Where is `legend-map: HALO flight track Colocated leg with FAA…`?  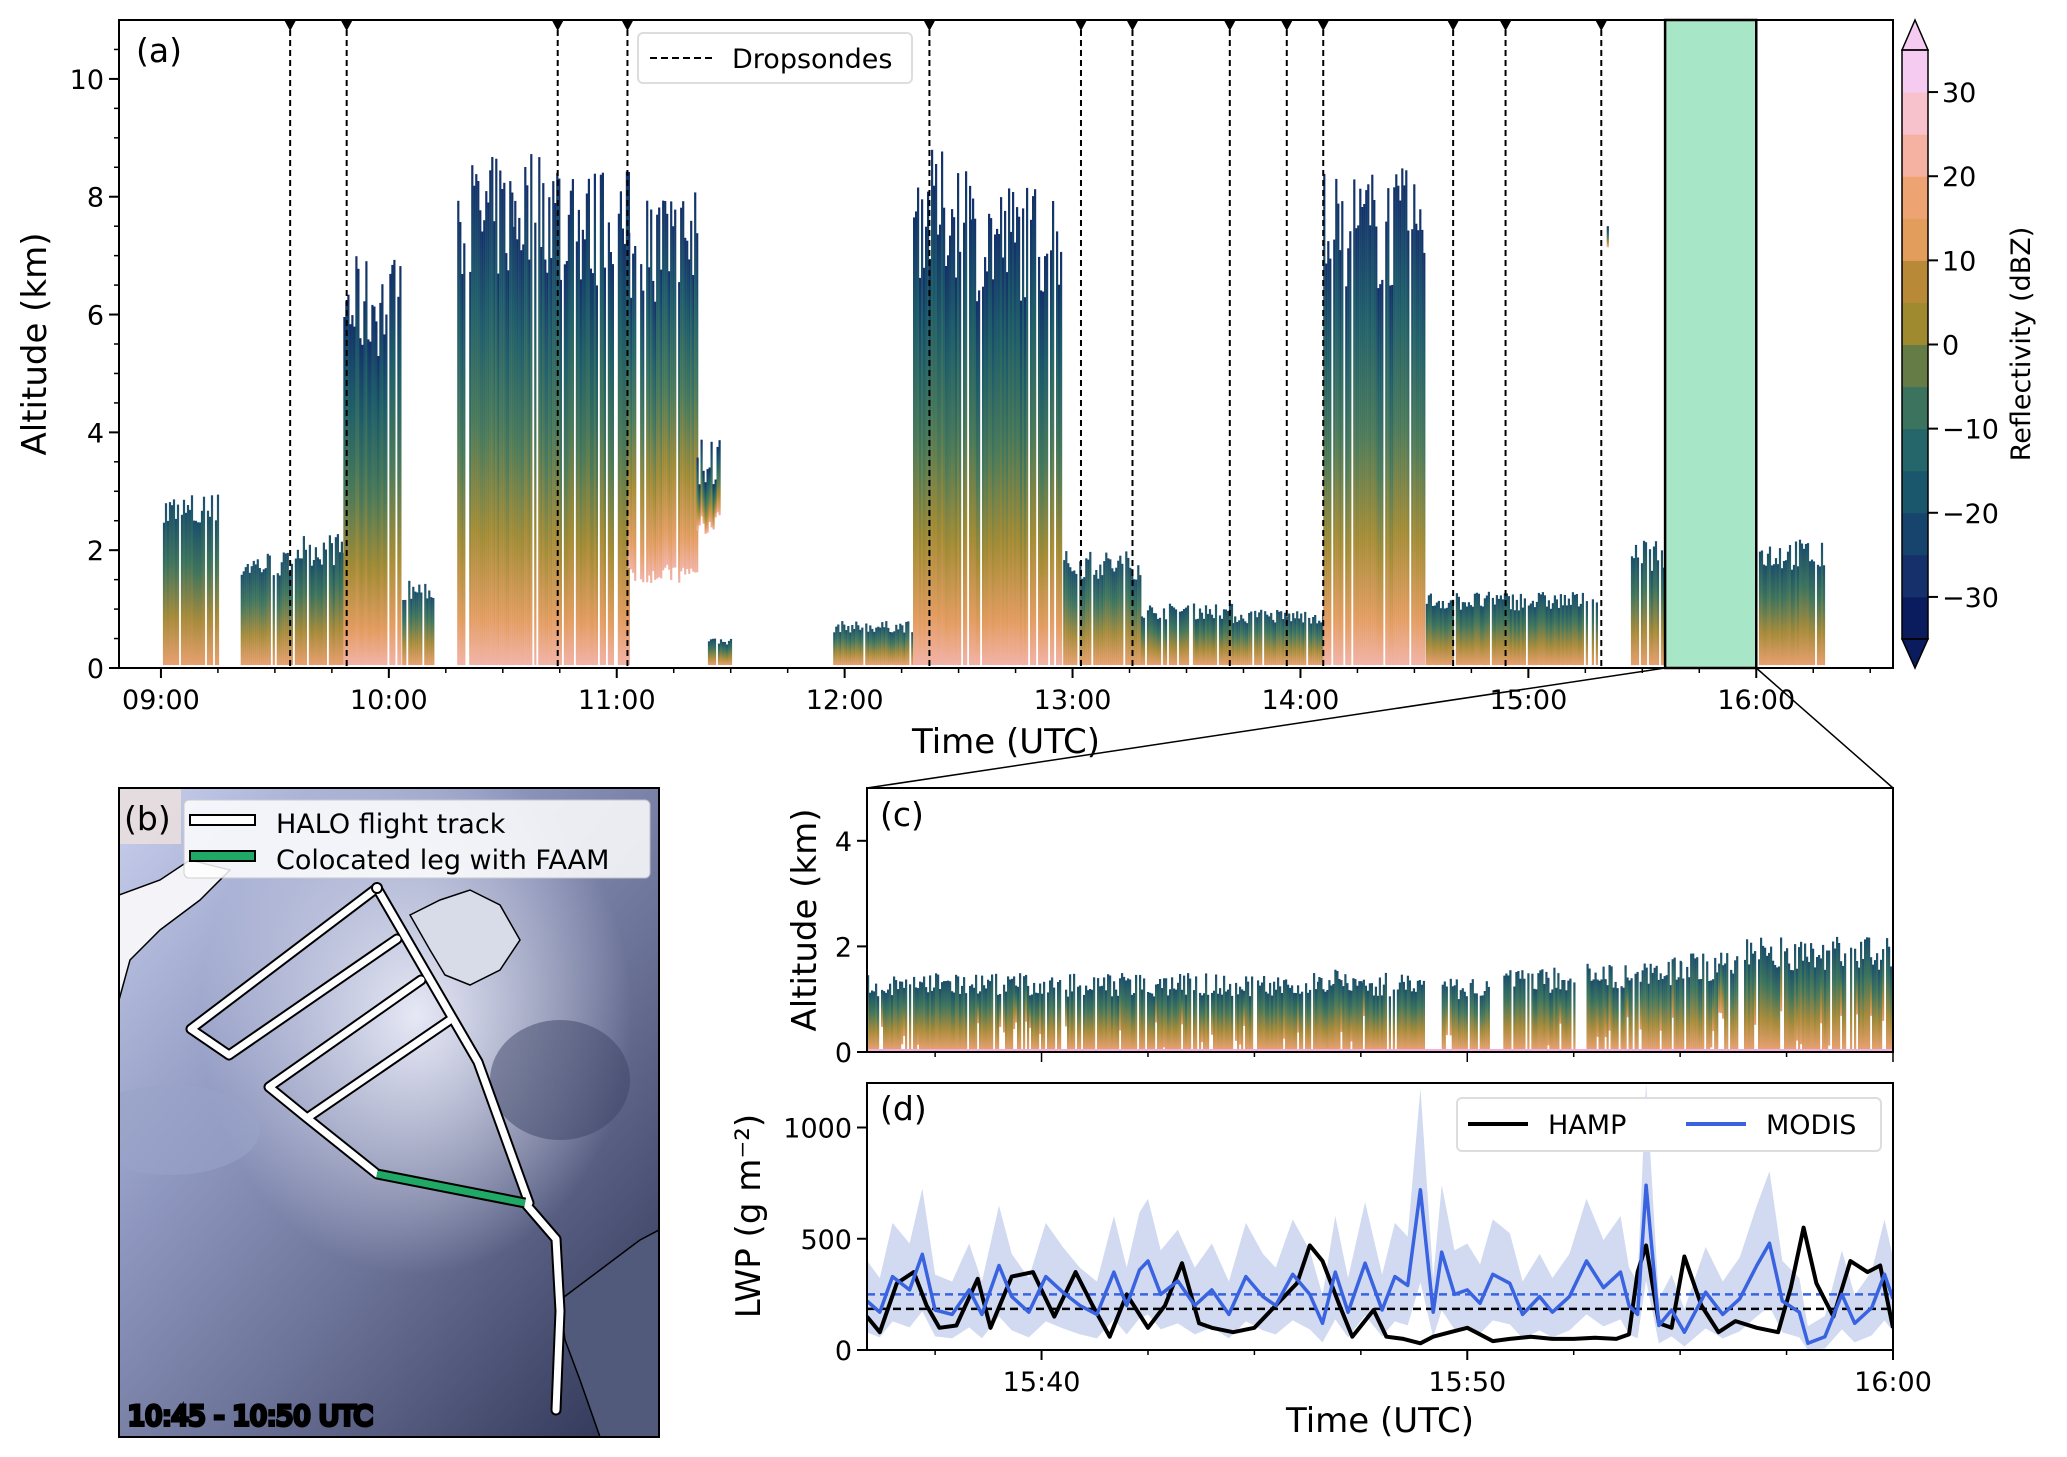
legend-map: HALO flight track Colocated leg with FAA… is located at coordinates (417, 839).